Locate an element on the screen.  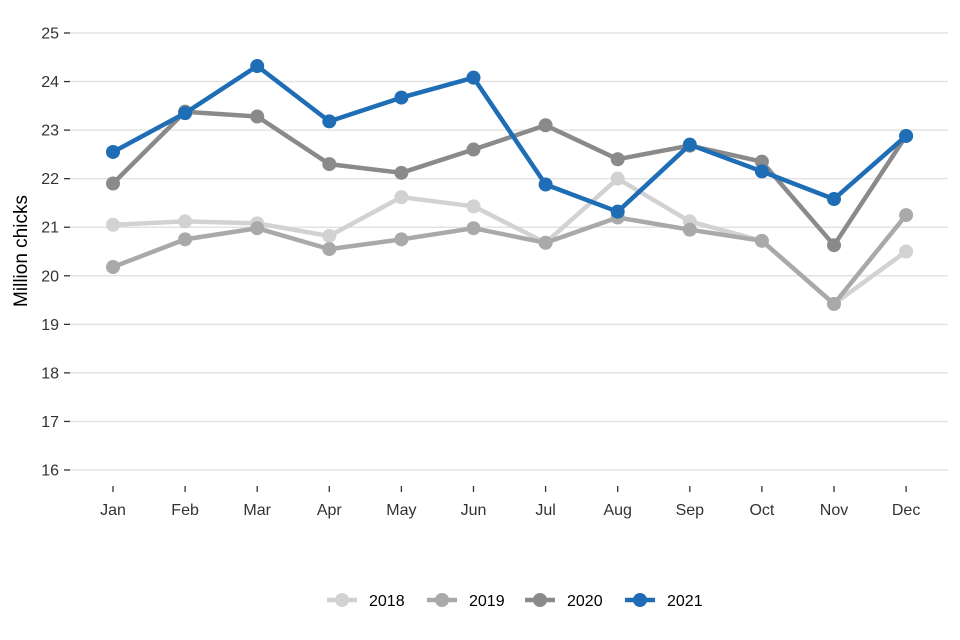
data-point-2019-Jun is located at coordinates (473, 228).